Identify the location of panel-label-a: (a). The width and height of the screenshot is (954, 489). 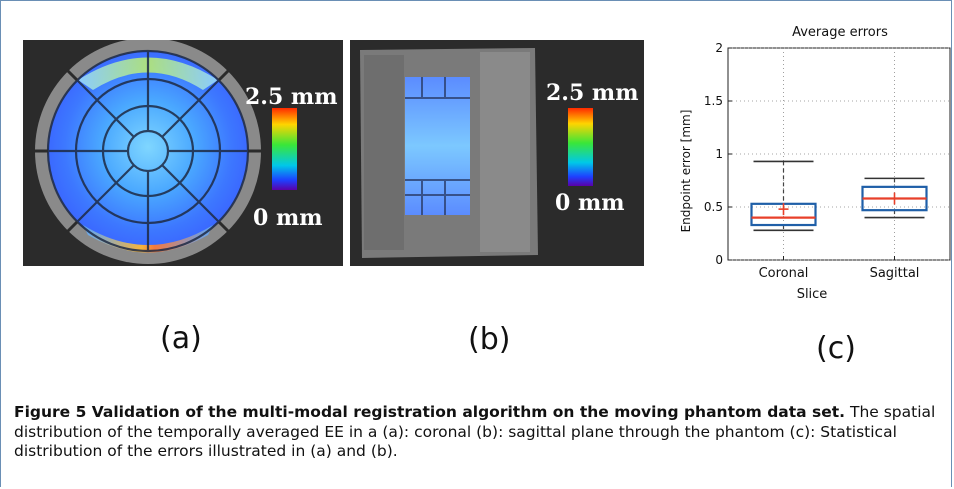
(181, 338).